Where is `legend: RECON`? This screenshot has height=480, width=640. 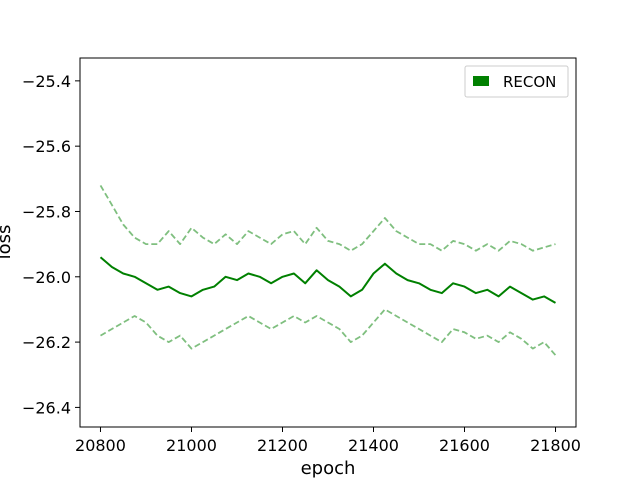 legend: RECON is located at coordinates (516, 81).